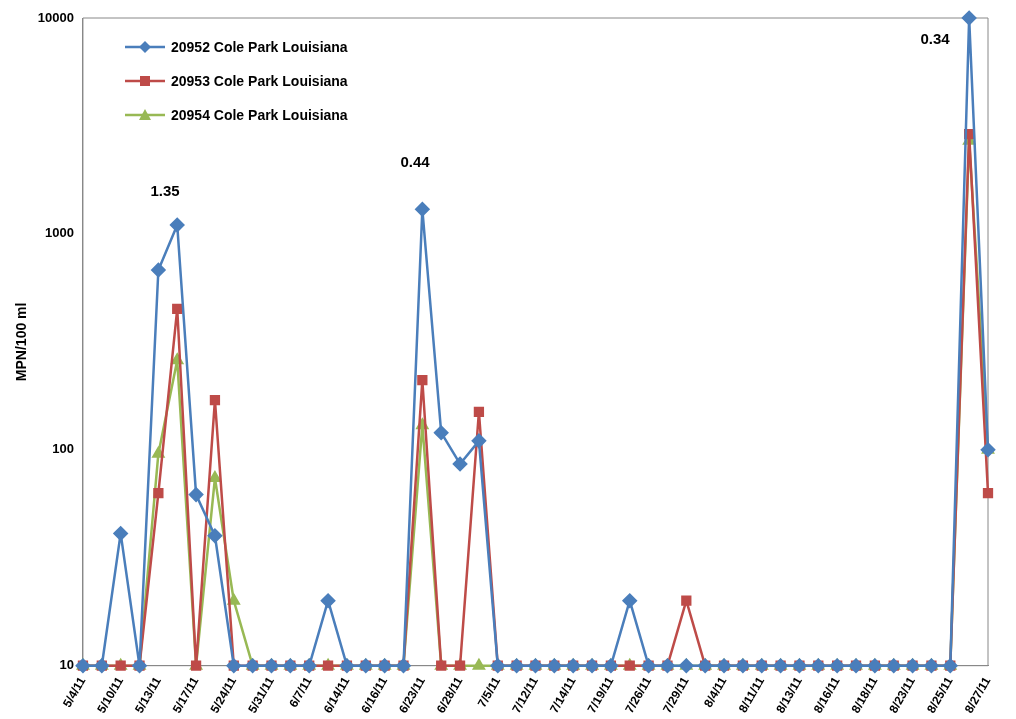  I want to click on y-tick-label: 10, so click(66, 665).